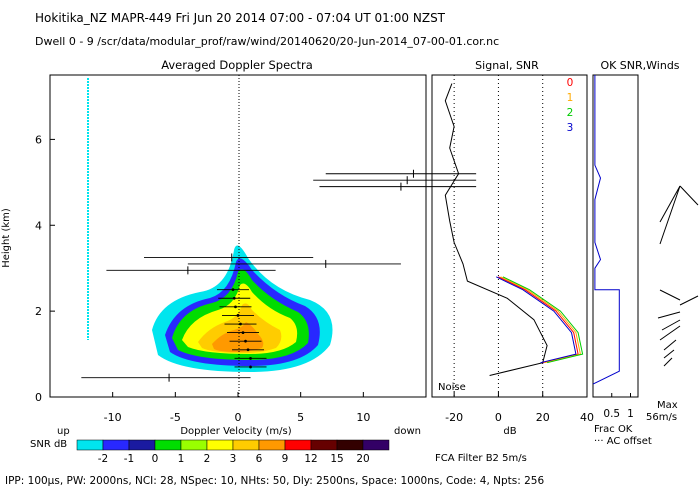 The height and width of the screenshot is (500, 700). What do you see at coordinates (667, 405) in the screenshot?
I see `max-label: Max` at bounding box center [667, 405].